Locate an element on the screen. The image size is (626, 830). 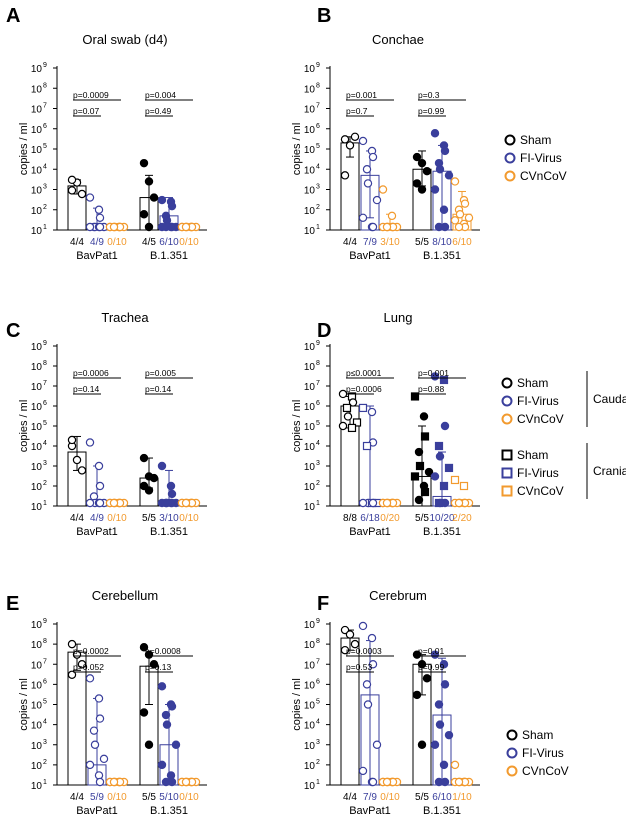
group-label: B.1.351 is located at coordinates (169, 532).